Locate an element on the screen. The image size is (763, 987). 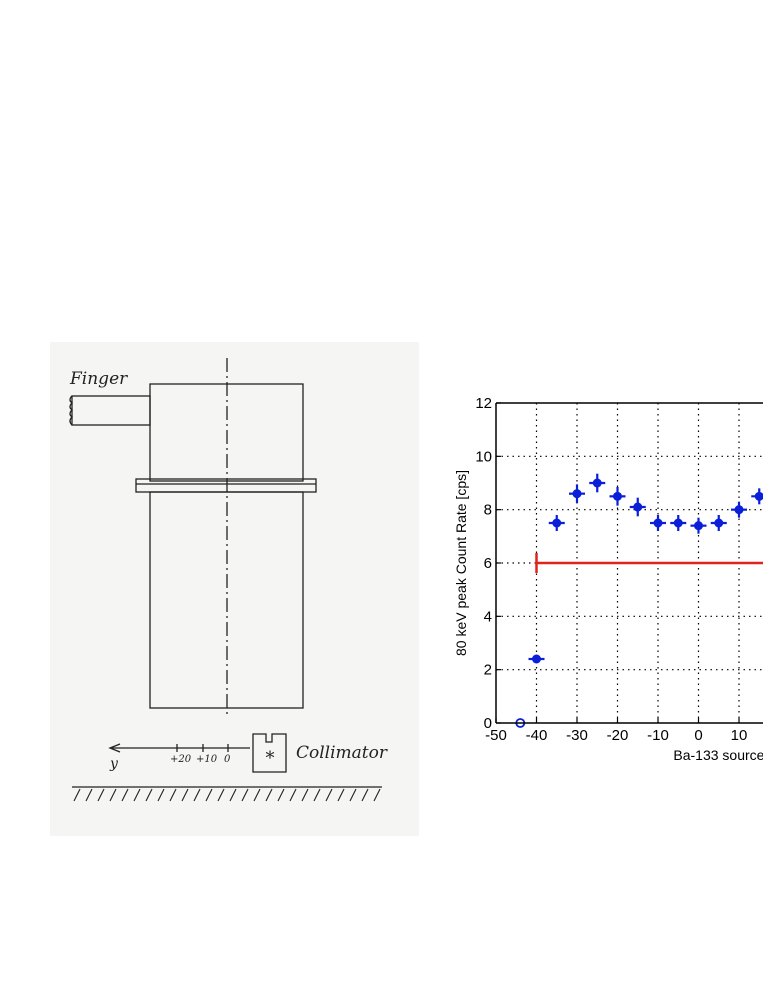
y-tick-label: 0 is located at coordinates (488, 723).